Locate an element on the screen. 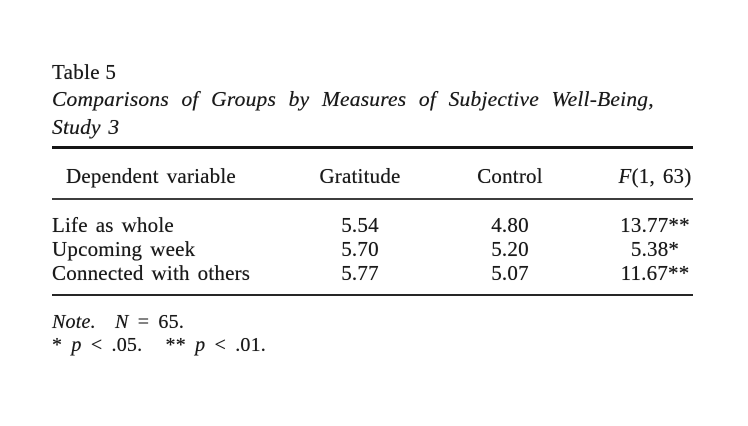  table-bottom-rule is located at coordinates (372, 295).